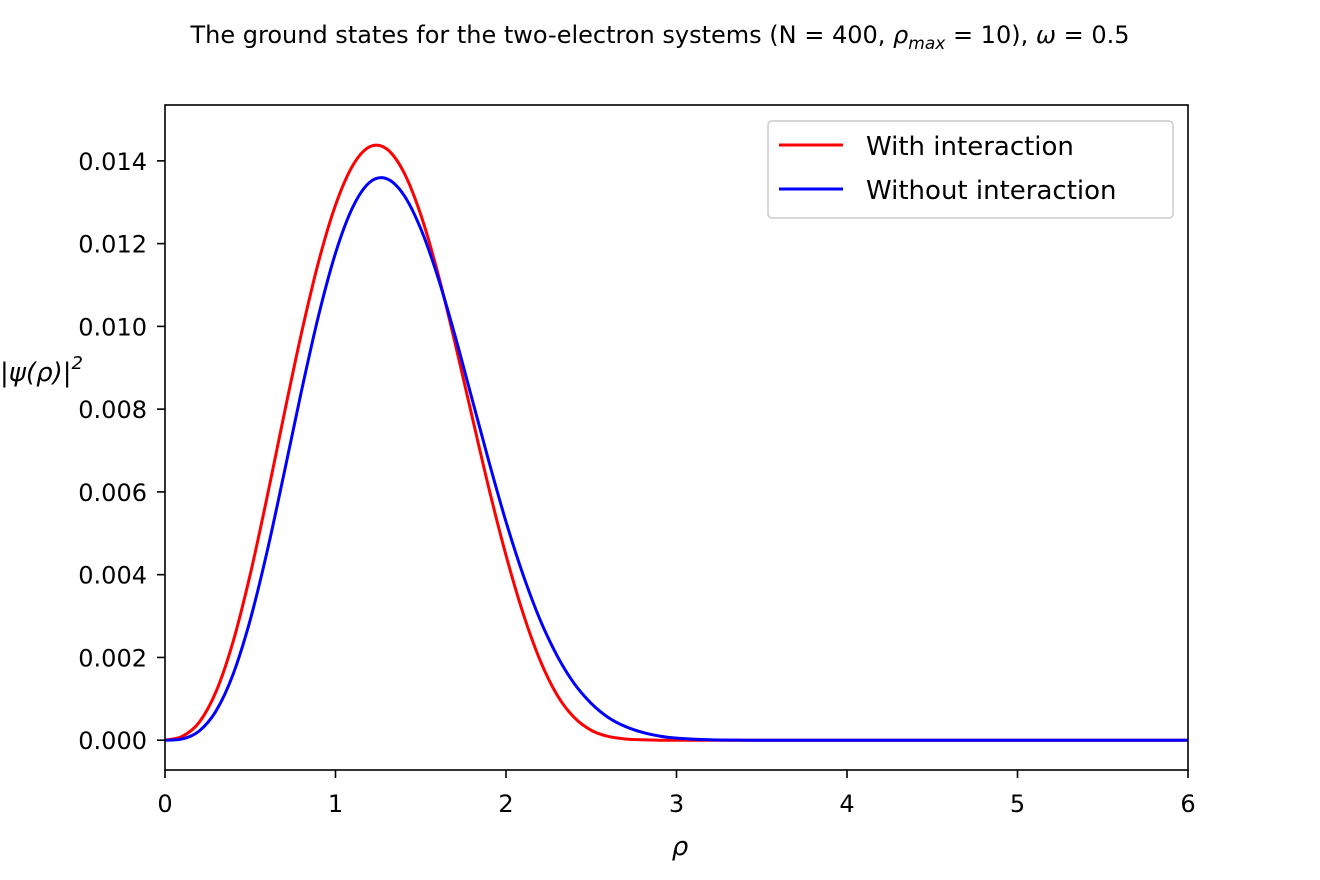 This screenshot has height=880, width=1320. I want to click on y-tick-label: 0.004, so click(112, 576).